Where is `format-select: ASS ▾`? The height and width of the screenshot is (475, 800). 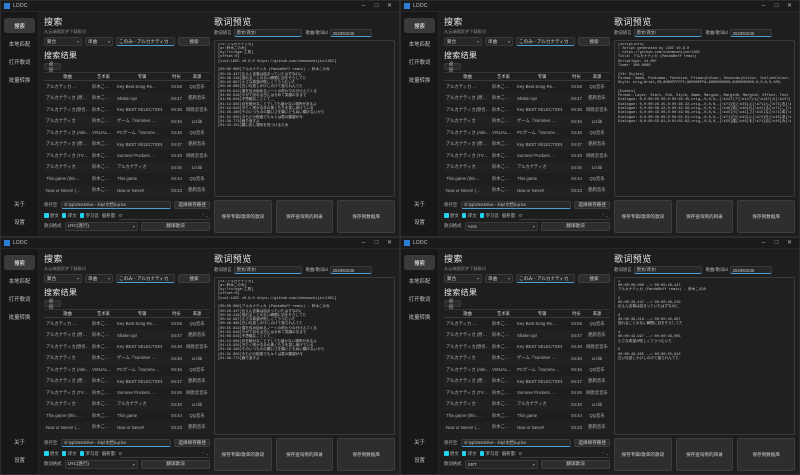 format-select: ASS ▾ is located at coordinates (501, 226).